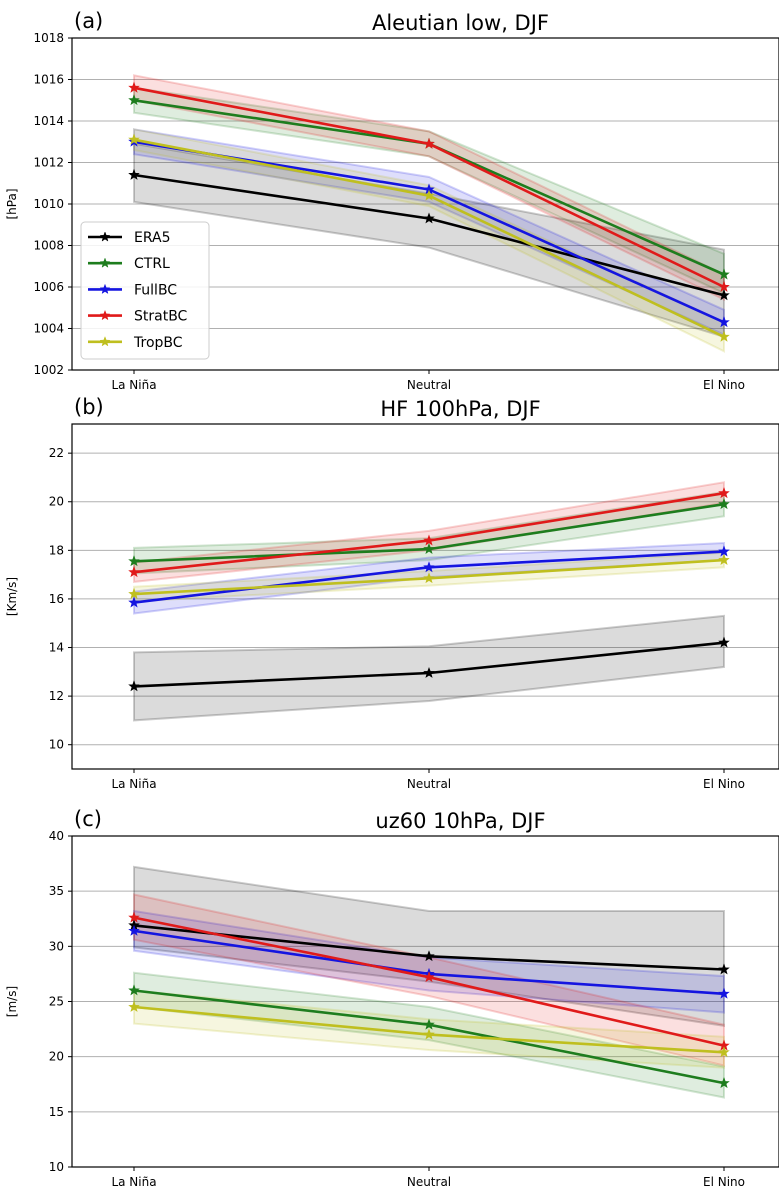 Image resolution: width=779 pixels, height=1198 pixels. I want to click on y-tick-label: 1016, so click(48, 80).